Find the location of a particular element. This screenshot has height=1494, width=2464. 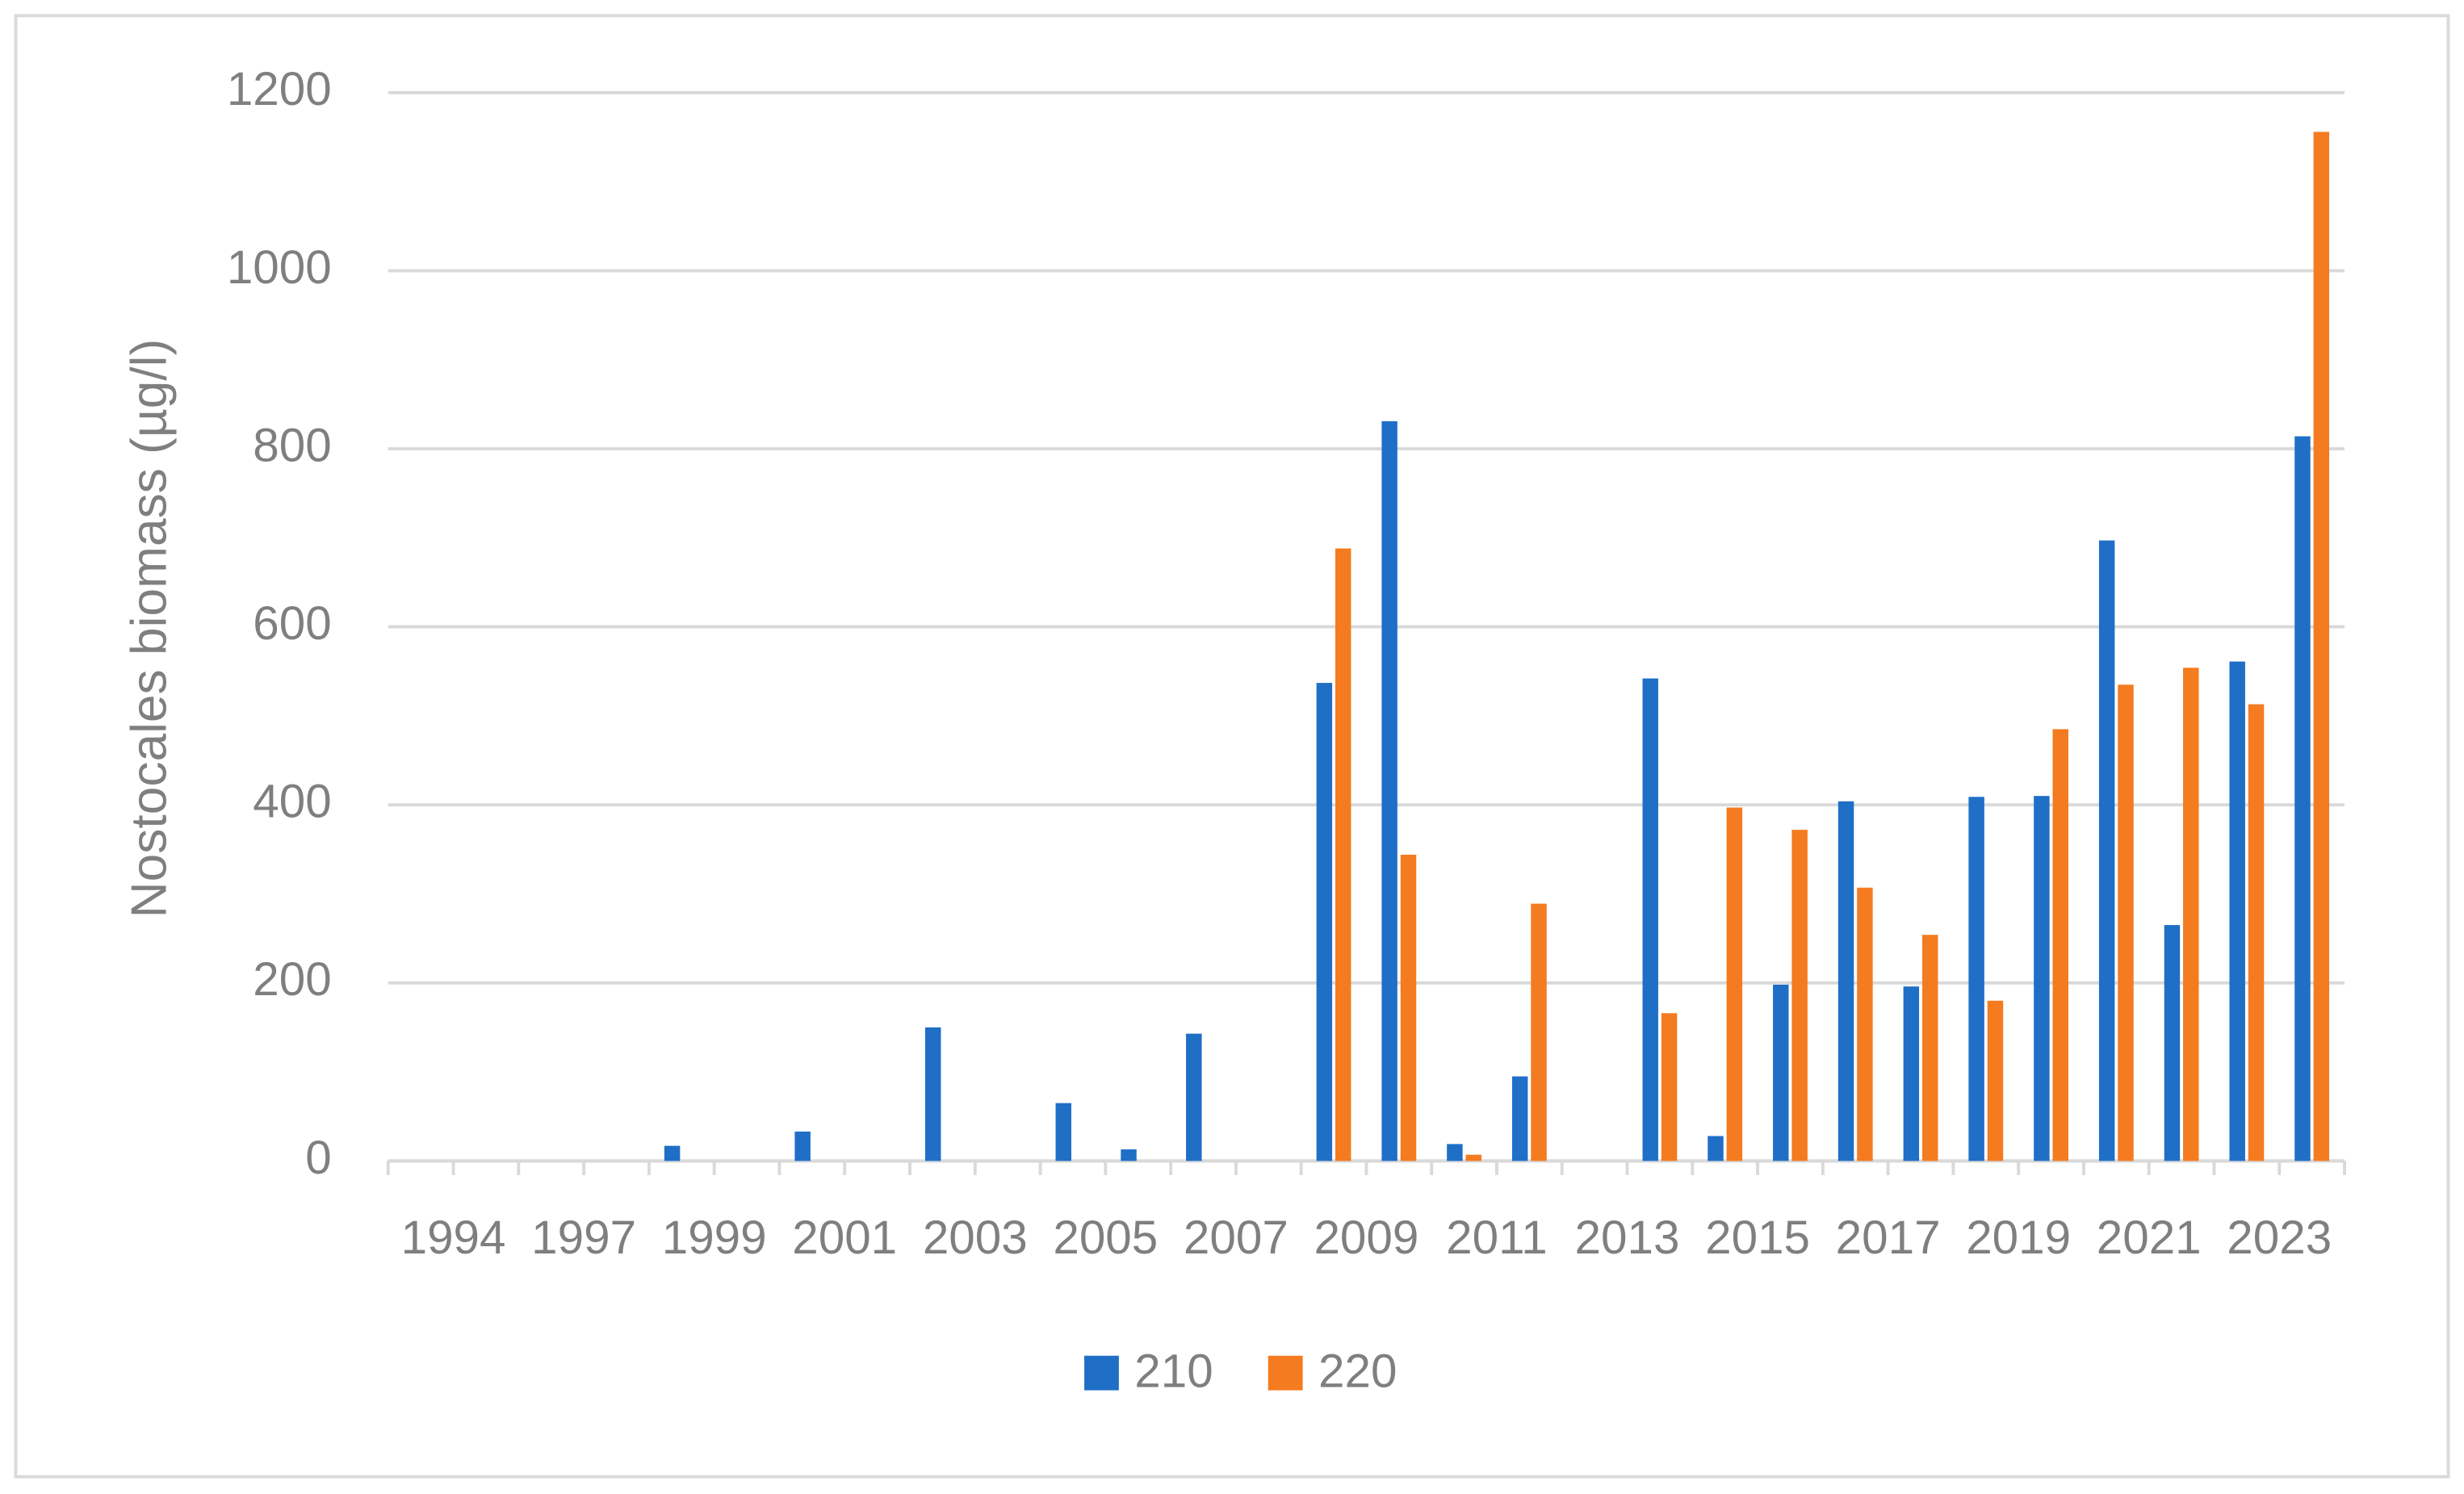

x-tick-label: 2015 is located at coordinates (1757, 1238).